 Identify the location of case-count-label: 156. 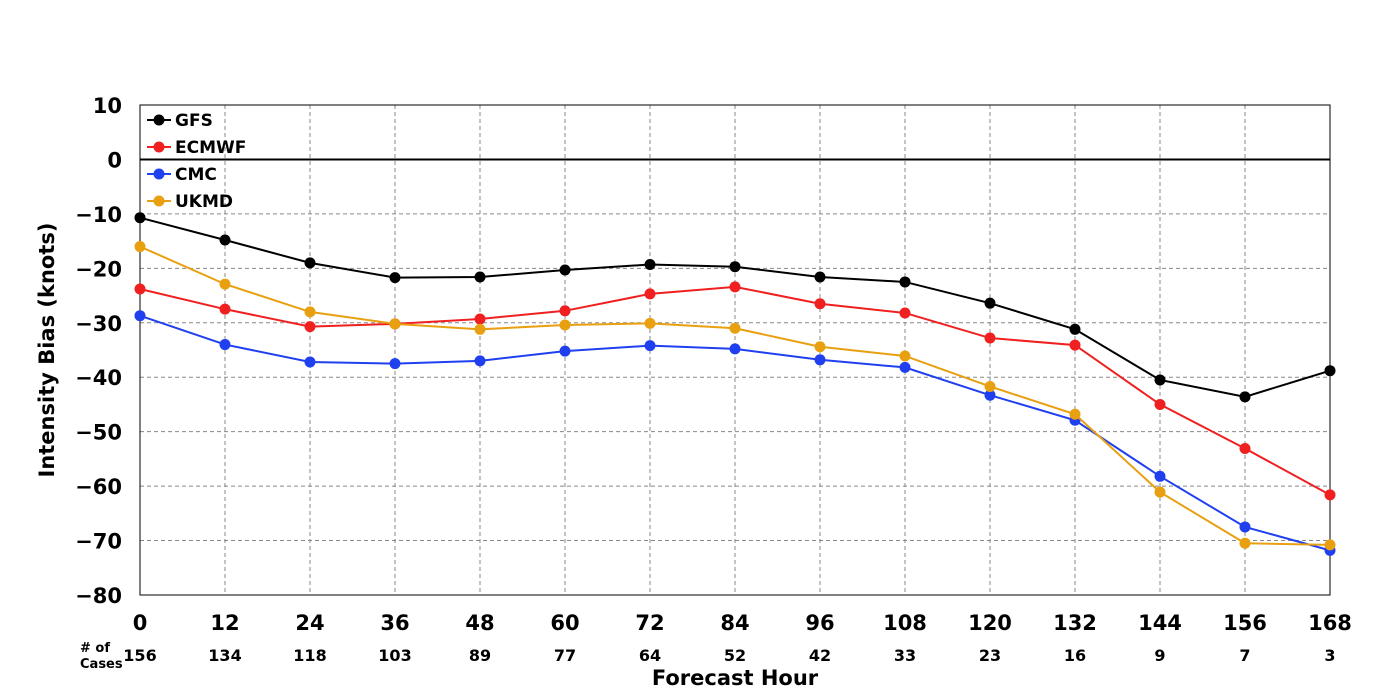
(139, 655).